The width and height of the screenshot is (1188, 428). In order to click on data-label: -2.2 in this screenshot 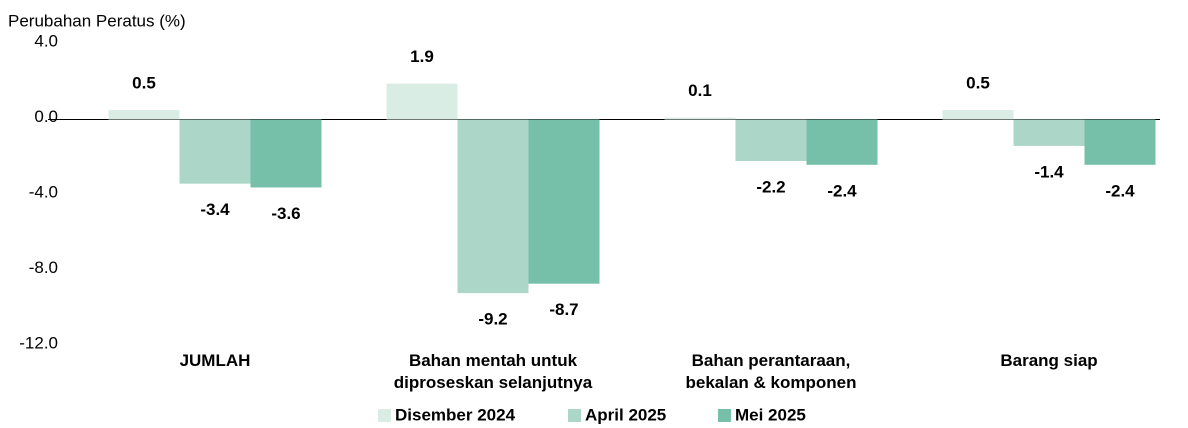, I will do `click(770, 187)`.